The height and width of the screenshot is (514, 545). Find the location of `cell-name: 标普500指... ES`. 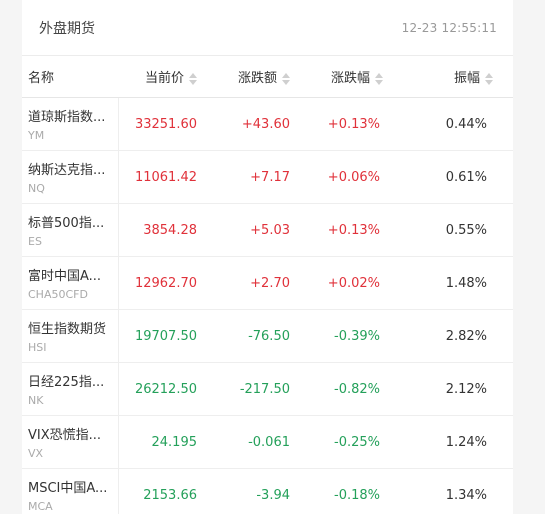

cell-name: 标普500指... ES is located at coordinates (70, 230).